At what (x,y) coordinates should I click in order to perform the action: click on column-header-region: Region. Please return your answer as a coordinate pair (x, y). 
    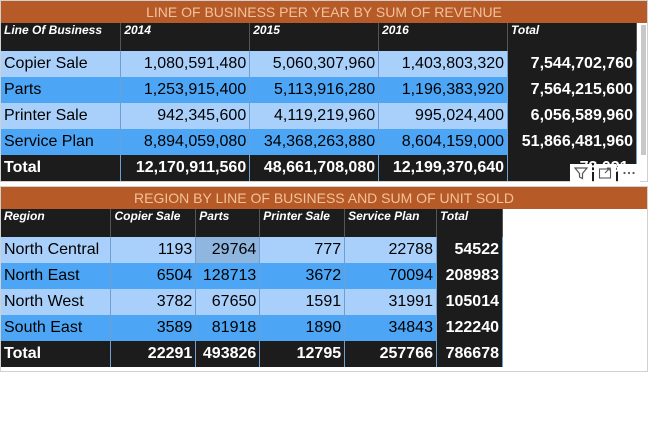
    Looking at the image, I should click on (56, 223).